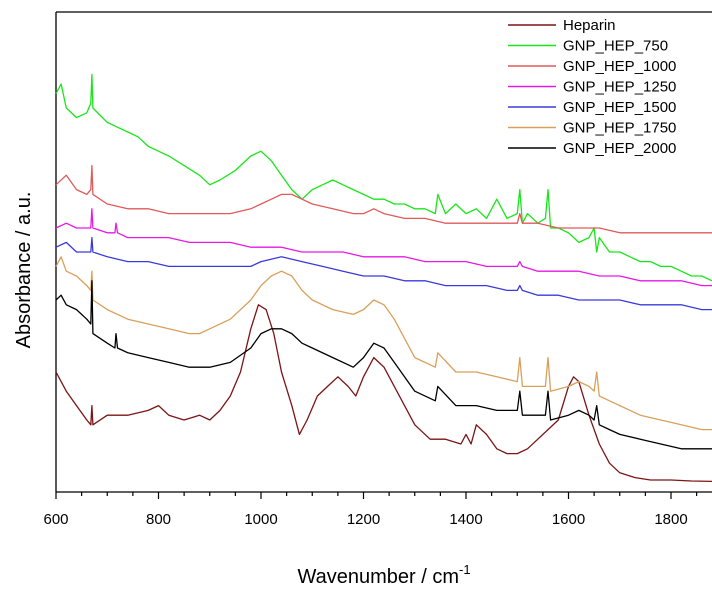 The width and height of the screenshot is (712, 590). Describe the element at coordinates (619, 66) in the screenshot. I see `legend-label: GNP_HEP_1000` at that location.